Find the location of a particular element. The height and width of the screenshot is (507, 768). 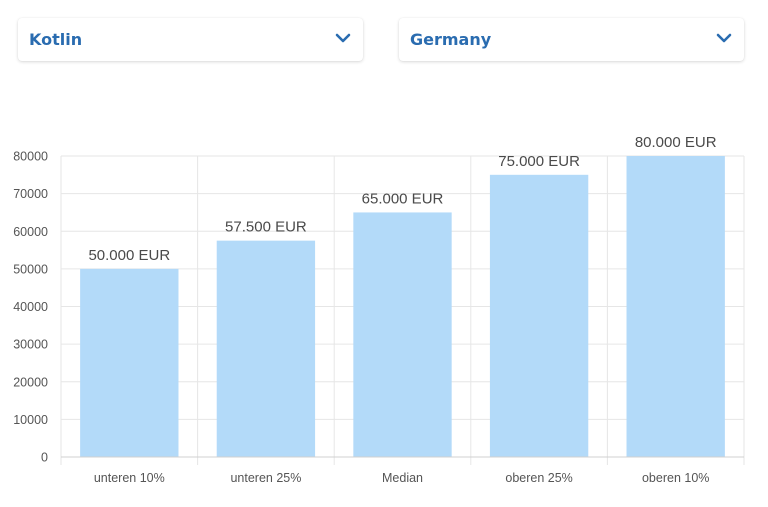

data-label: 80.000 EUR is located at coordinates (676, 142).